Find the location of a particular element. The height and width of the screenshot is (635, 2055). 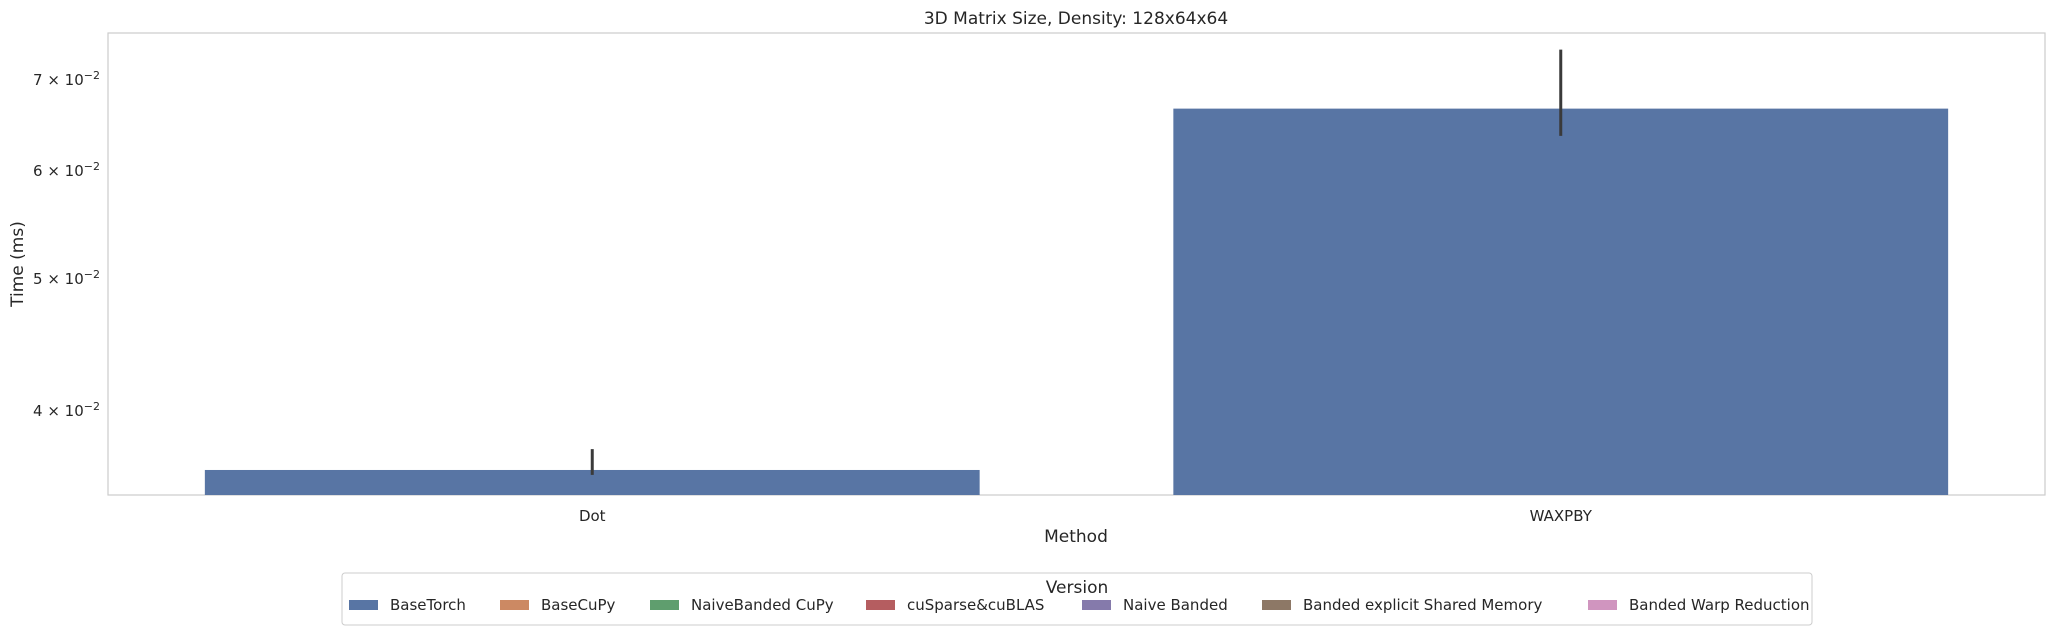

legend-item: BaseCuPy is located at coordinates (558, 605).